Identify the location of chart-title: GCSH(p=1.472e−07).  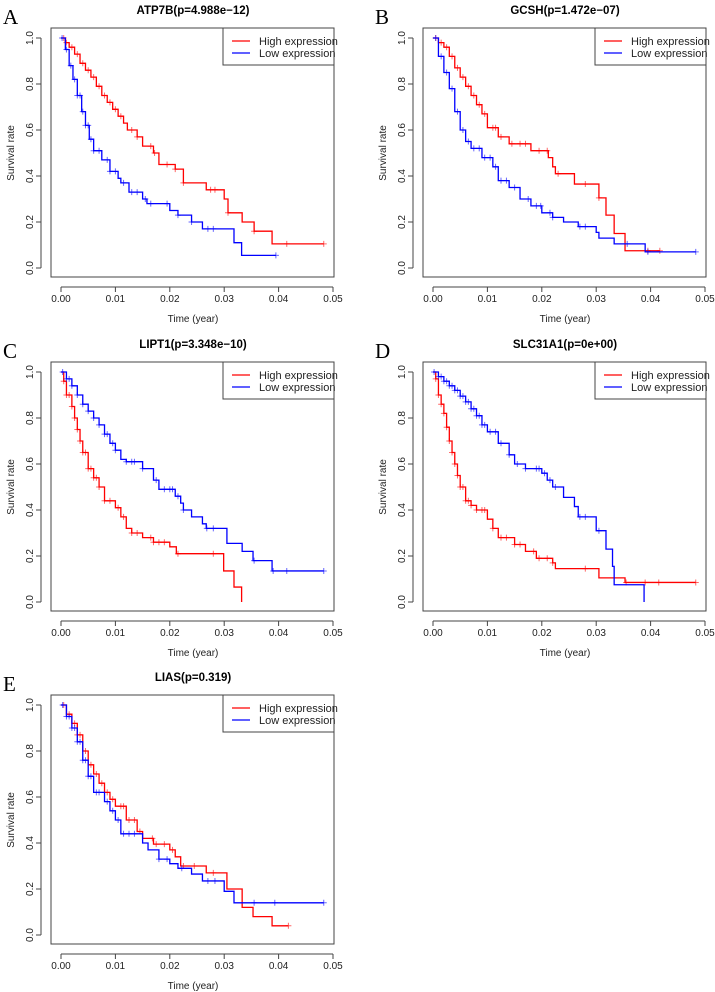
(564, 11).